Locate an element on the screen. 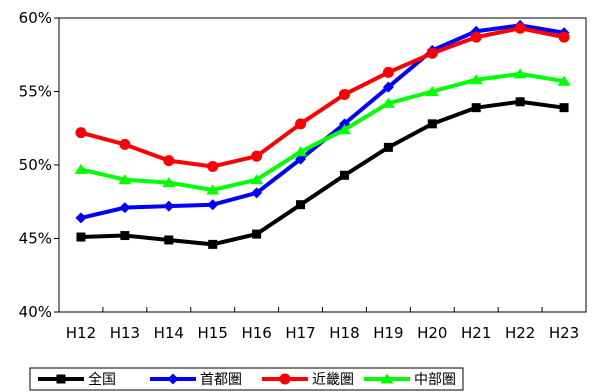 This screenshot has width=598, height=392. legend-item: 中部圏 is located at coordinates (410, 380).